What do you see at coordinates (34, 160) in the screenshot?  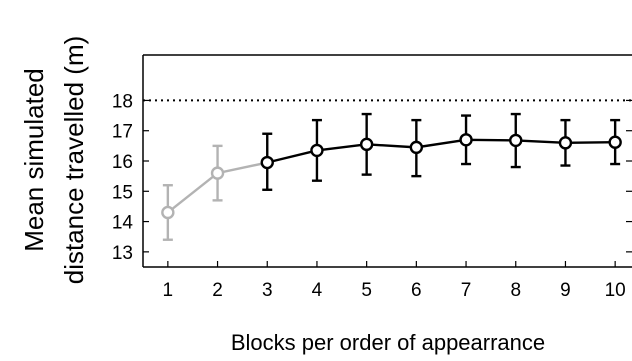 I see `y-axis-label-line-1: Mean simulated` at bounding box center [34, 160].